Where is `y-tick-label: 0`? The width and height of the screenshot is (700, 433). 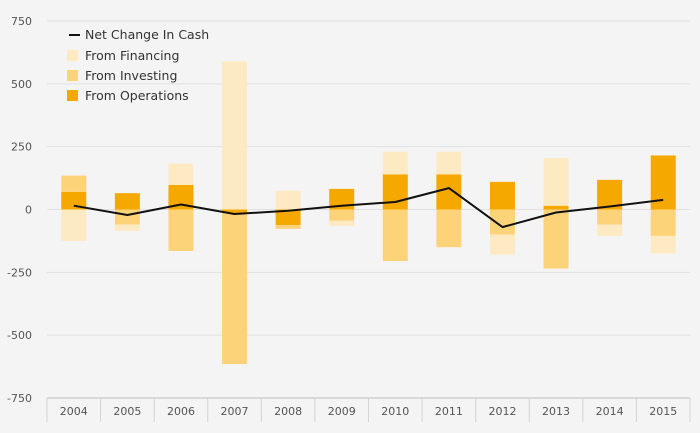
y-tick-label: 0 is located at coordinates (28, 210).